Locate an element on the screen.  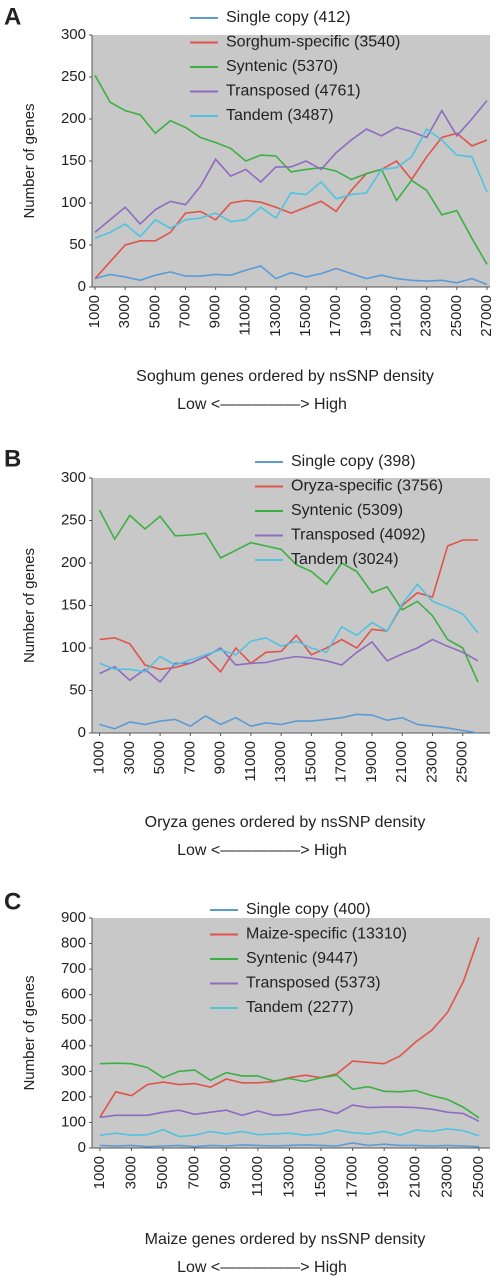
legend-label: Oryza-specific (3756) is located at coordinates (367, 486).